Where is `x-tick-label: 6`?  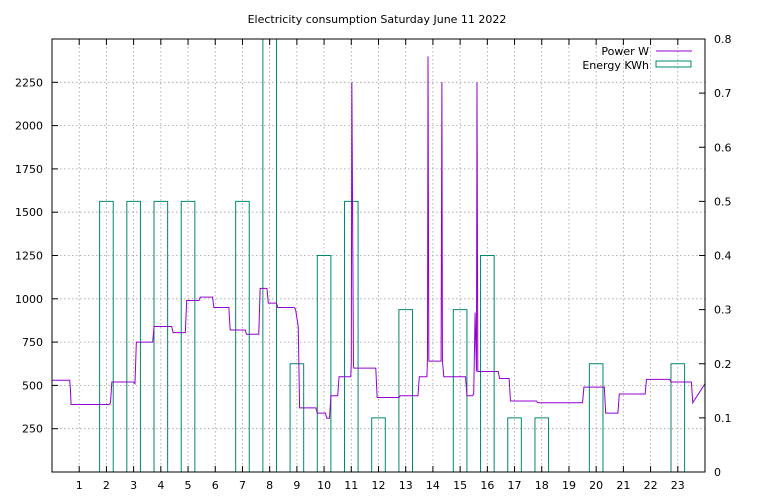 x-tick-label: 6 is located at coordinates (215, 485).